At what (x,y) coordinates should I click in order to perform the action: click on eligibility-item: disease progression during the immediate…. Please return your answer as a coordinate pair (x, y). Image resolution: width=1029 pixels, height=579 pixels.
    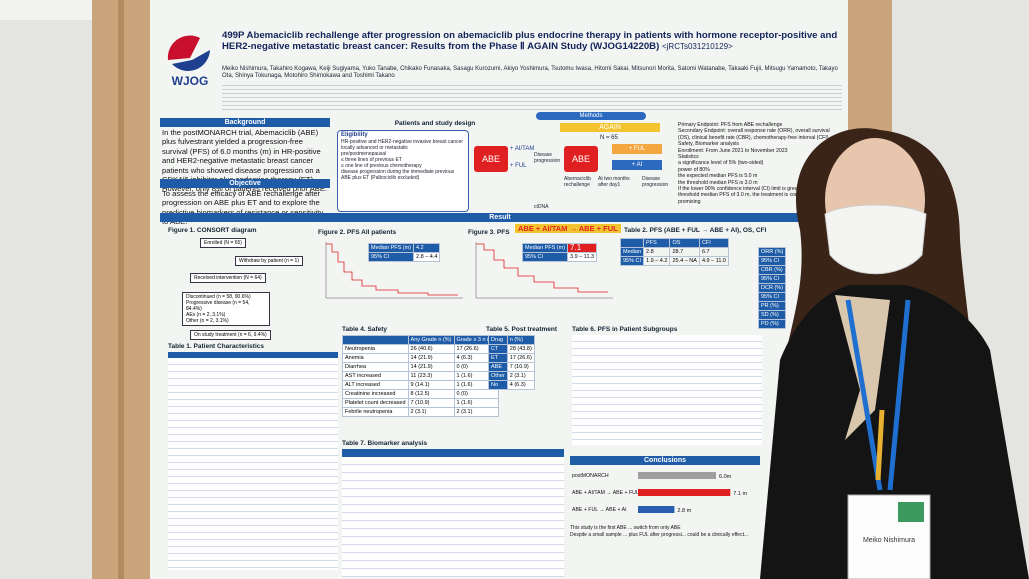
    Looking at the image, I should click on (398, 175).